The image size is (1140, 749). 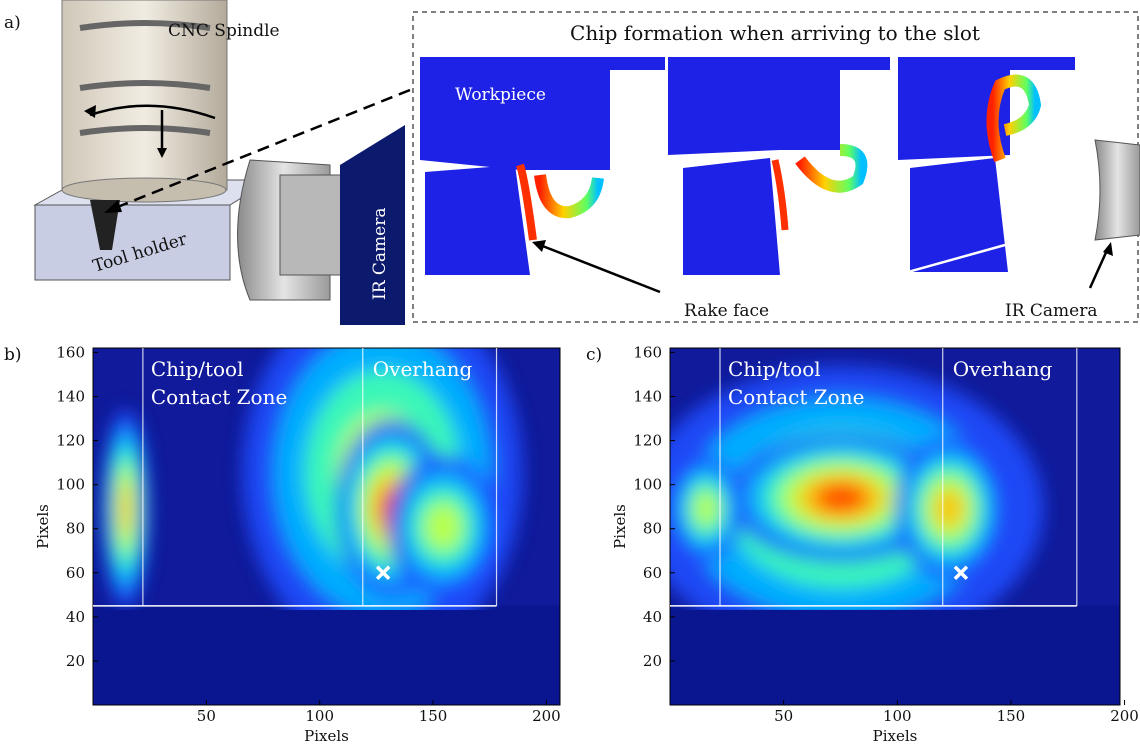 What do you see at coordinates (12, 23) in the screenshot?
I see `panel-label: a)` at bounding box center [12, 23].